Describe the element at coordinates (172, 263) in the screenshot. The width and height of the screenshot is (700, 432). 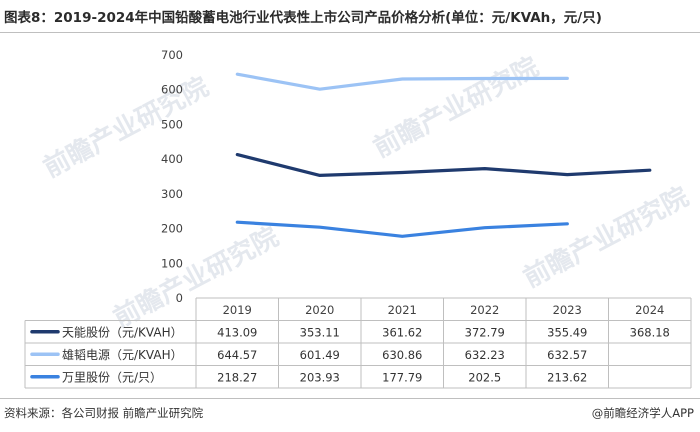
I see `y-tick-label: 100` at that location.